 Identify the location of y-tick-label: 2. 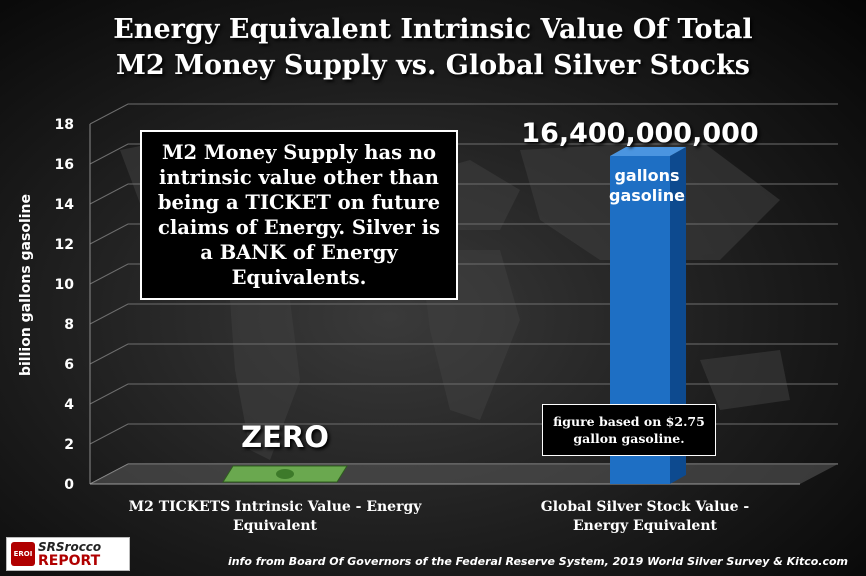
(69, 445).